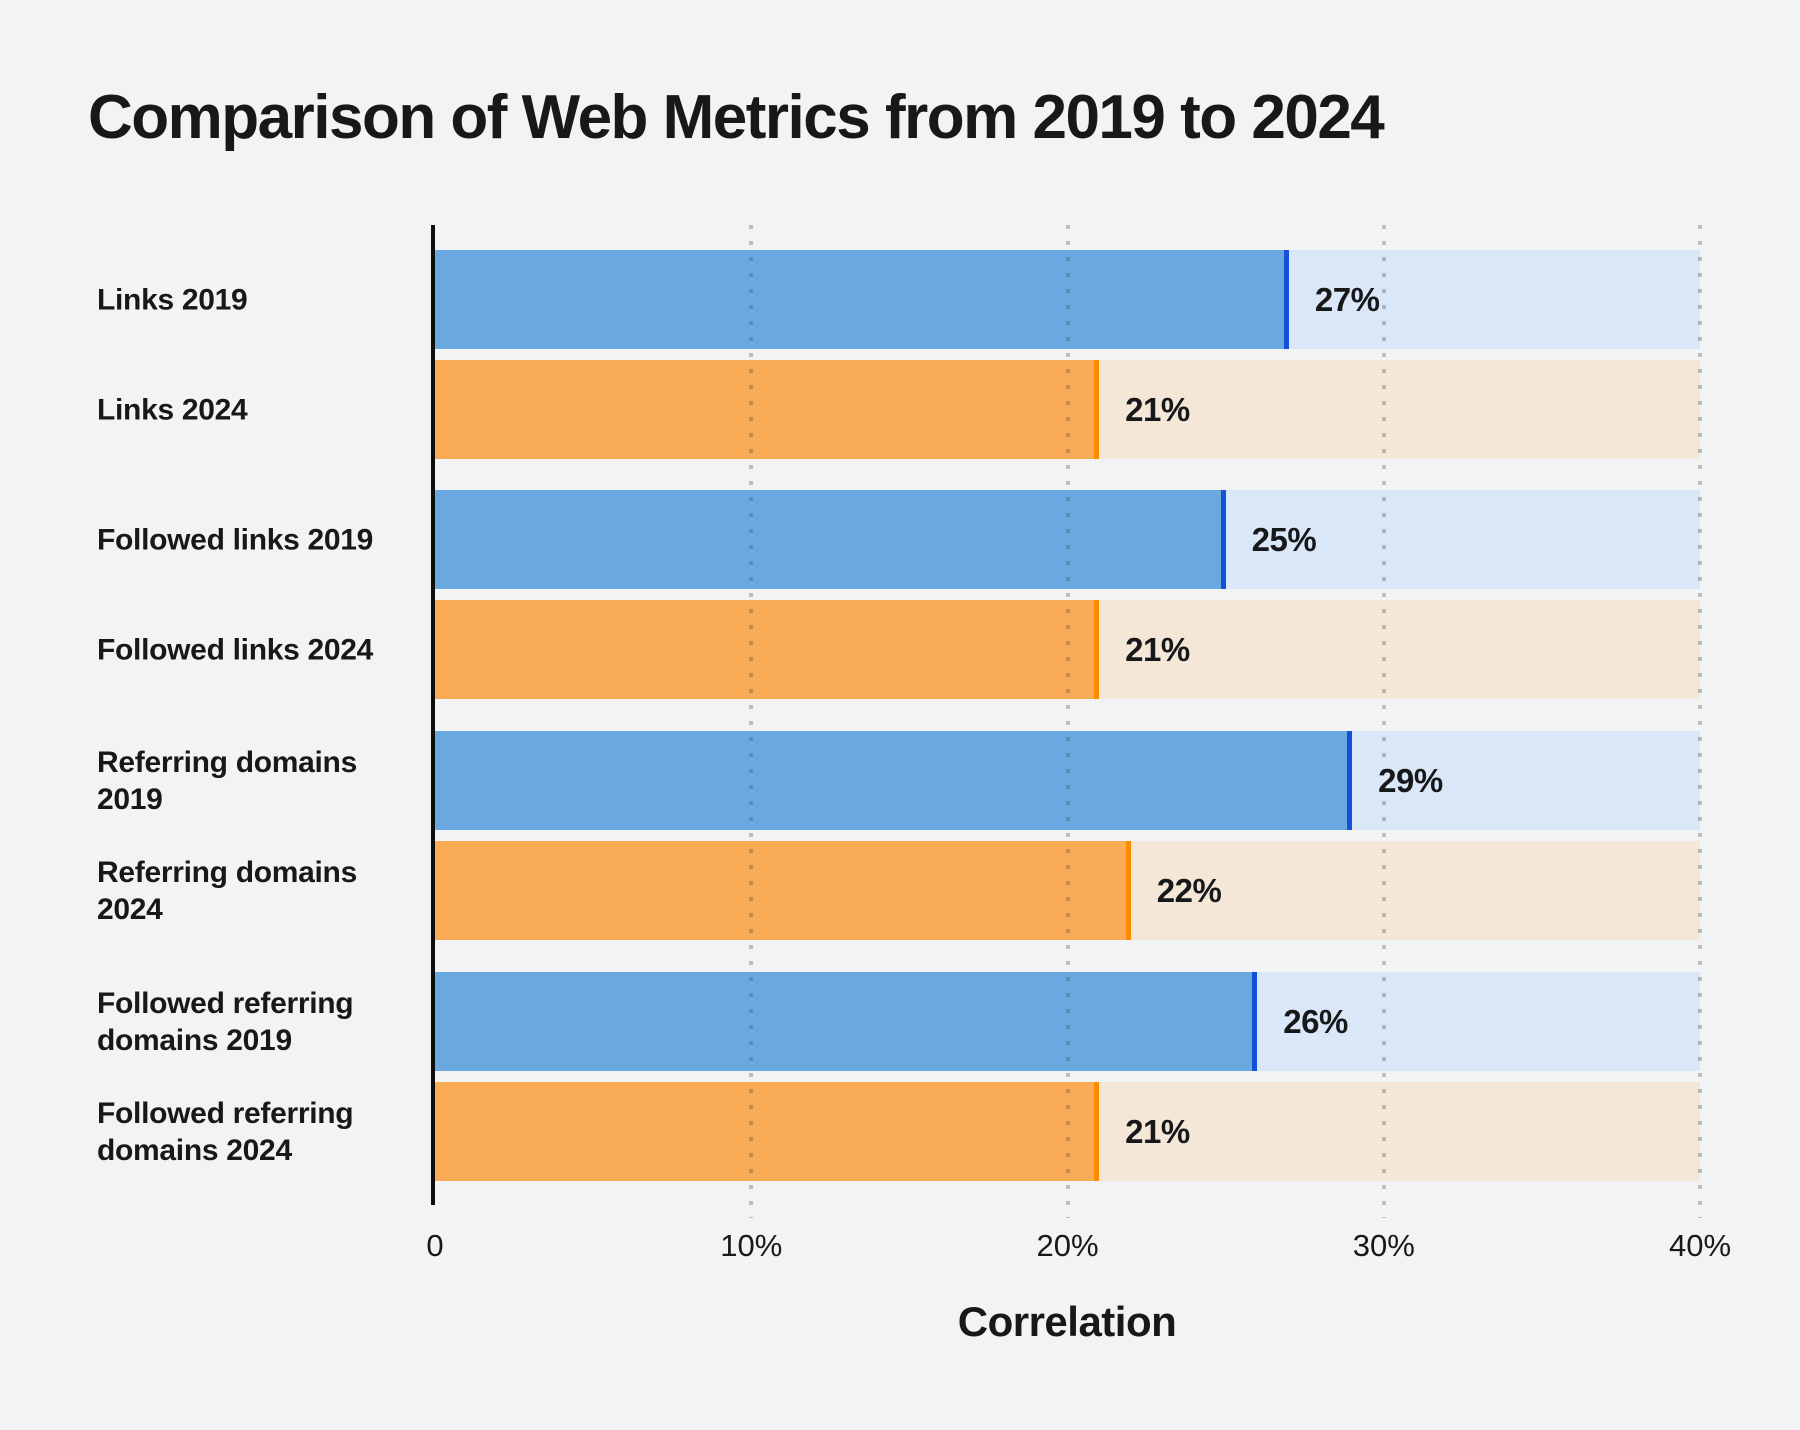 This screenshot has width=1800, height=1430. What do you see at coordinates (1383, 1245) in the screenshot?
I see `x-tick-label: 30%` at bounding box center [1383, 1245].